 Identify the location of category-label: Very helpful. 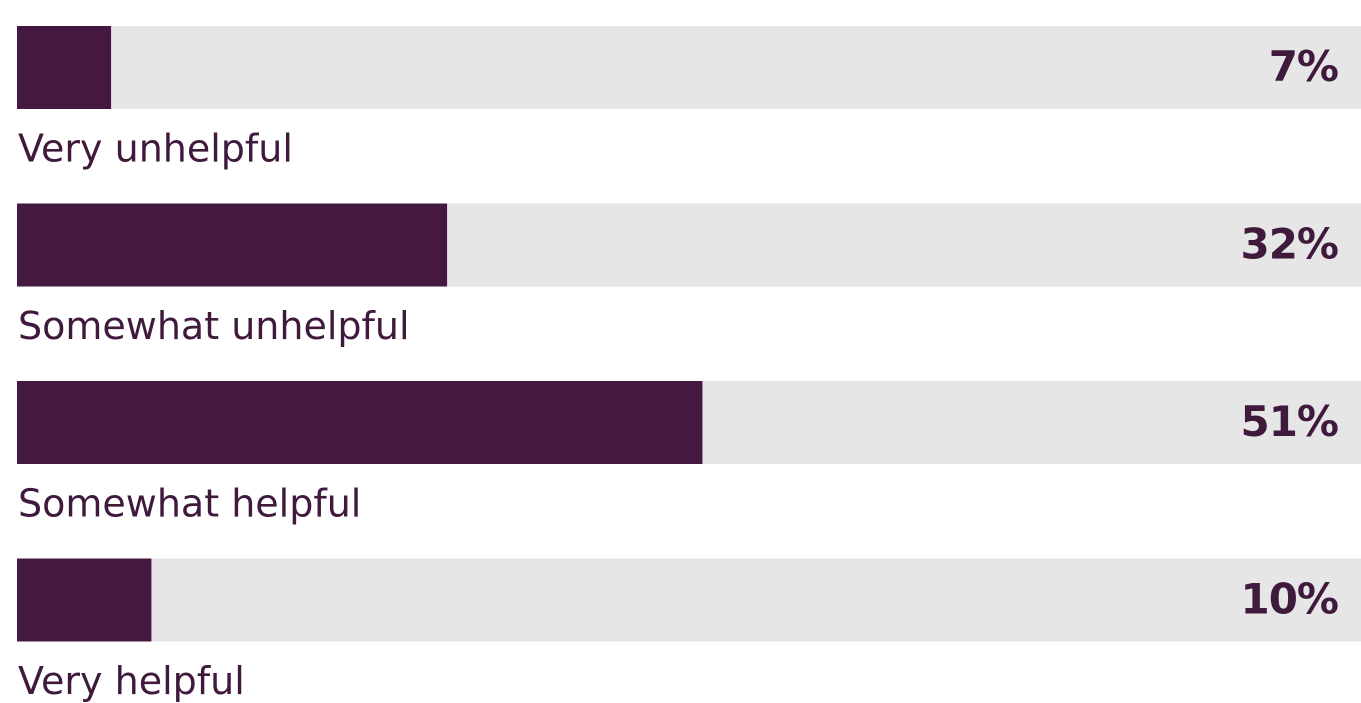
(131, 681).